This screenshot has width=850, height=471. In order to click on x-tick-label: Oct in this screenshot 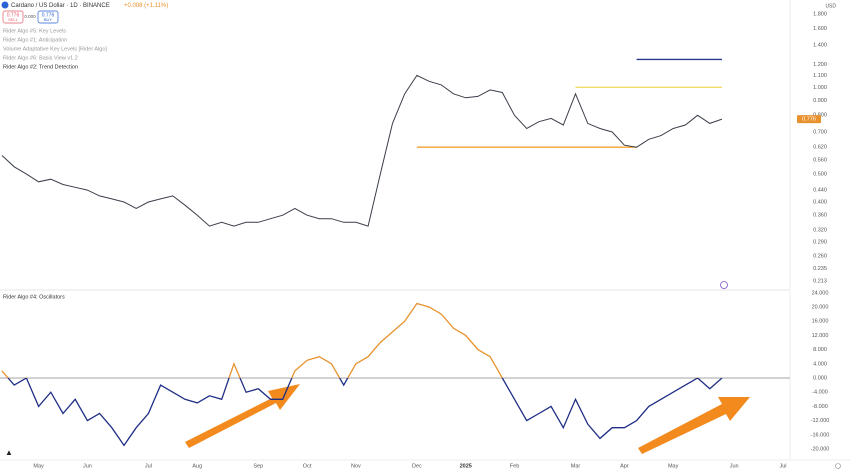, I will do `click(307, 466)`.